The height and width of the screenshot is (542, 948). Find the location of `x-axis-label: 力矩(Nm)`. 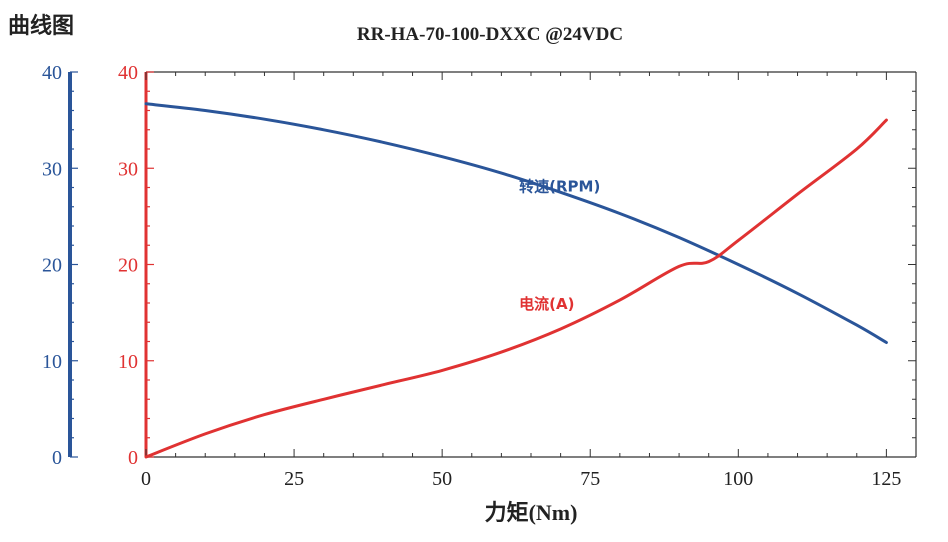

x-axis-label: 力矩(Nm) is located at coordinates (531, 512).